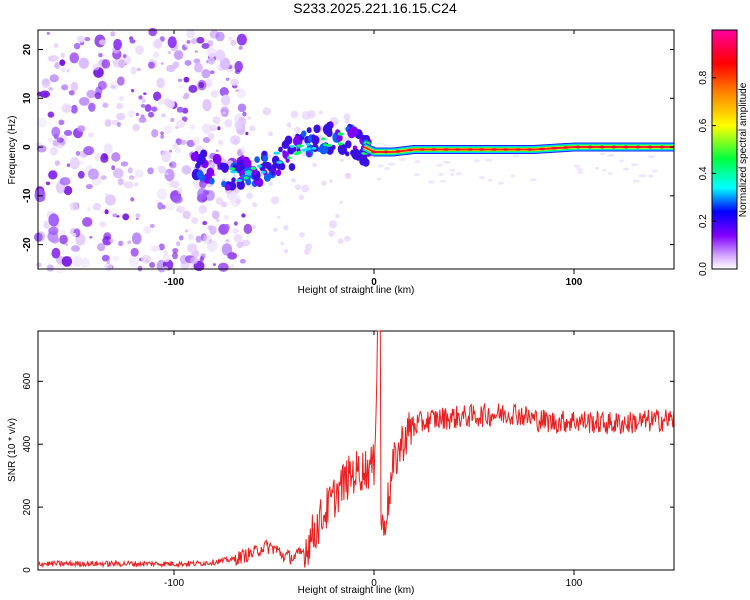  What do you see at coordinates (12, 150) in the screenshot?
I see `top-y-axis-label: Frequency (Hz)` at bounding box center [12, 150].